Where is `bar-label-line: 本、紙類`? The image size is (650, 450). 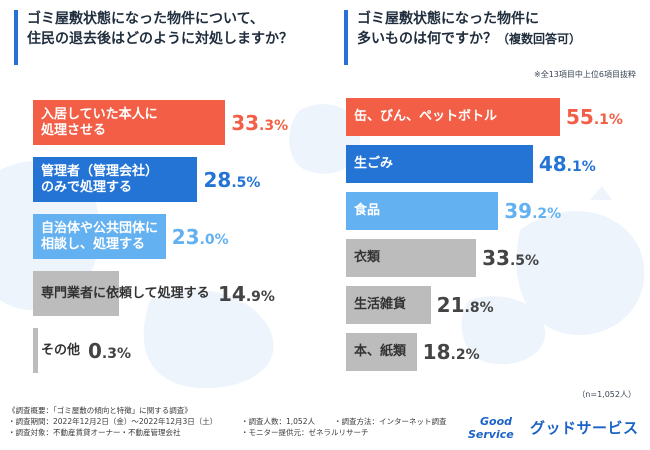
bar-label-line: 本、紙類 is located at coordinates (380, 351).